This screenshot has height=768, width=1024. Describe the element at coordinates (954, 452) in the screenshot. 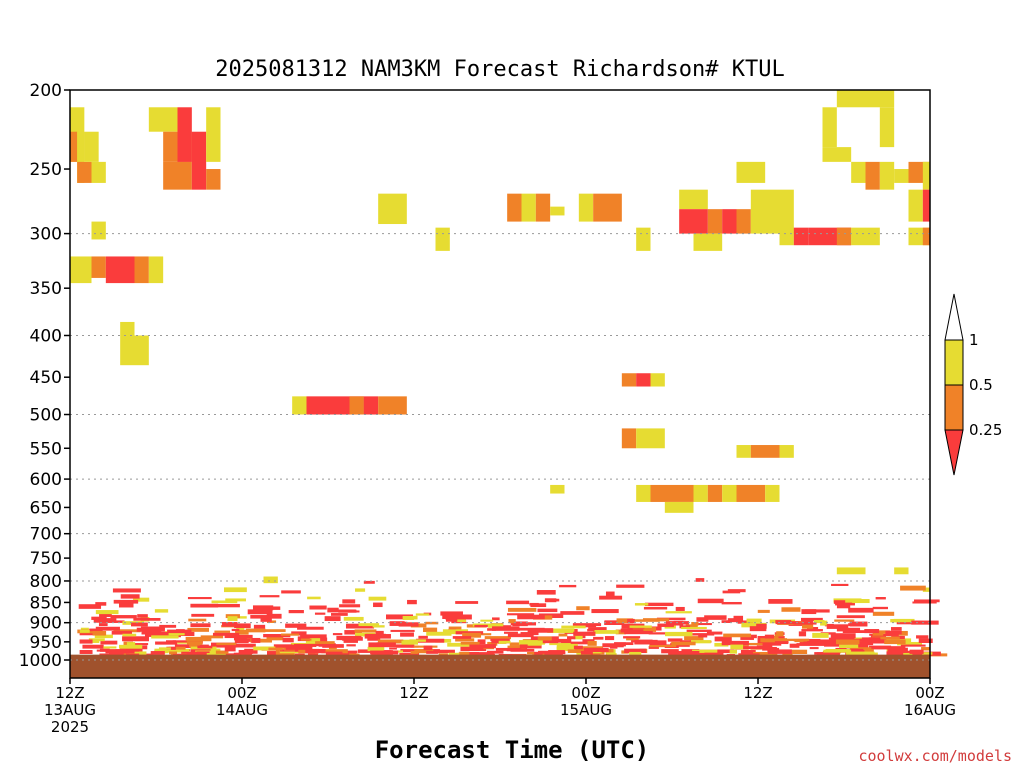

I see `legend-arrow-bottom` at that location.